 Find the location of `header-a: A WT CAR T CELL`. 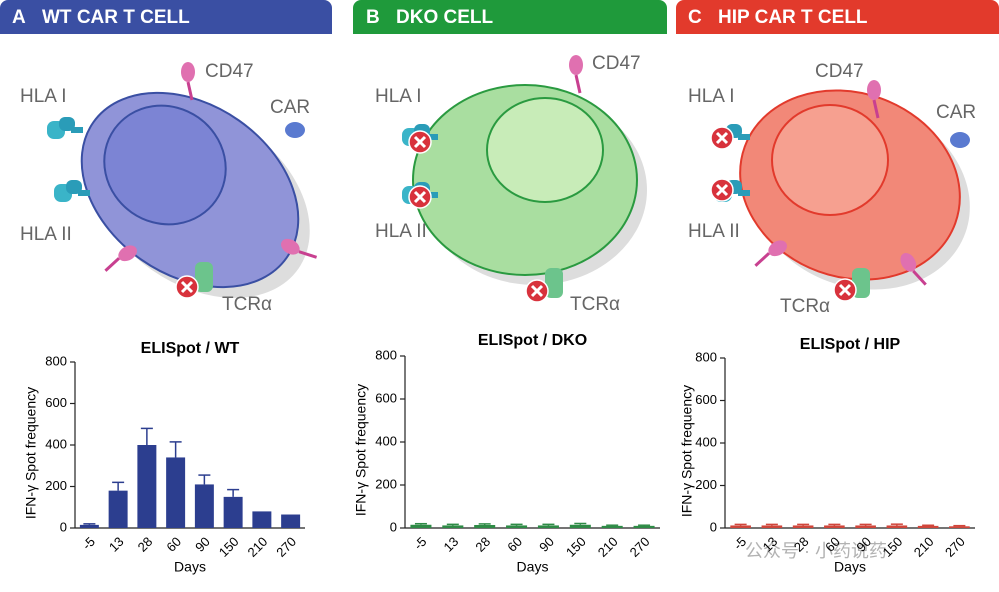

header-a: A WT CAR T CELL is located at coordinates (166, 17).